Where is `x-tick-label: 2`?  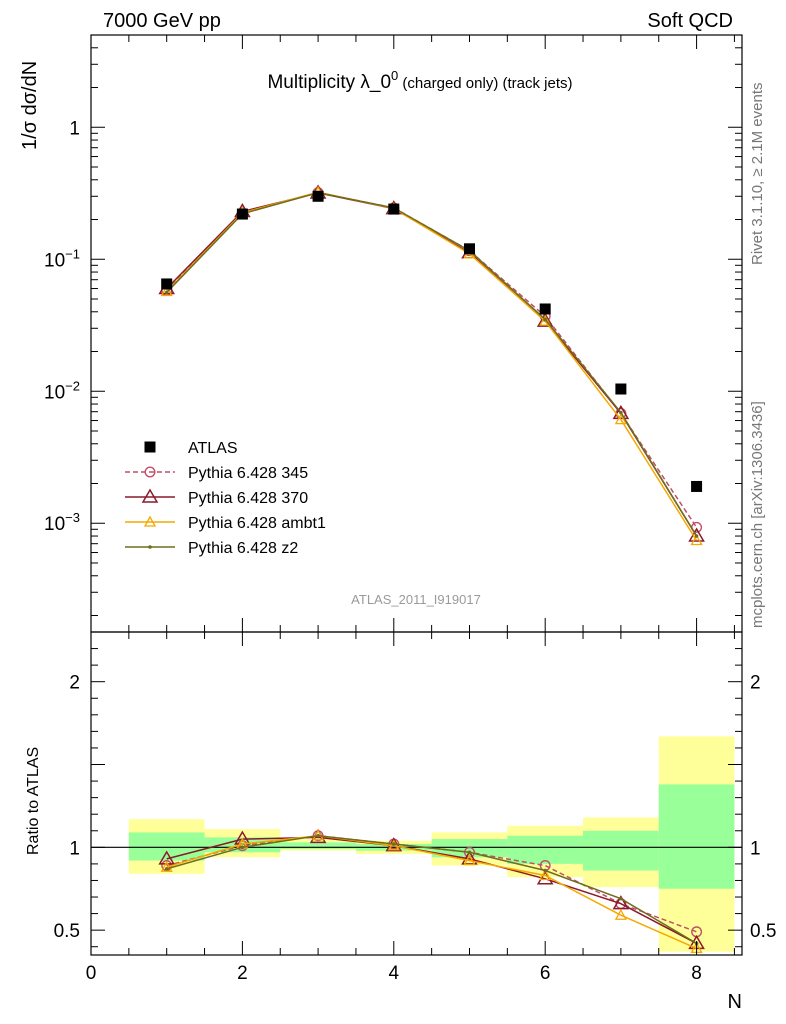 x-tick-label: 2 is located at coordinates (242, 973).